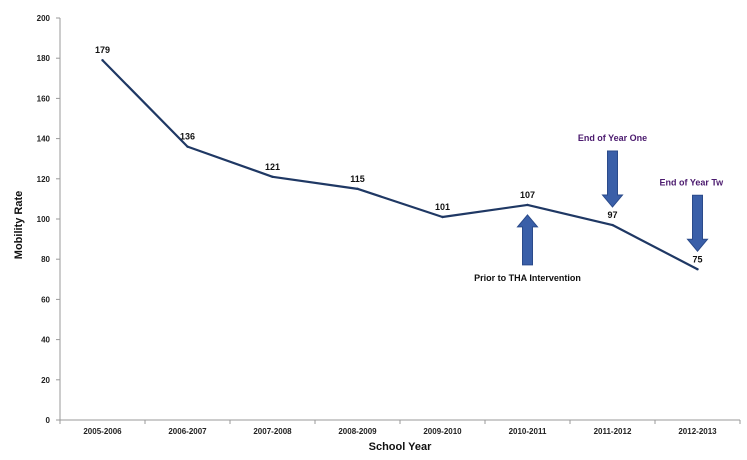  Describe the element at coordinates (102, 50) in the screenshot. I see `data-label: 179` at that location.